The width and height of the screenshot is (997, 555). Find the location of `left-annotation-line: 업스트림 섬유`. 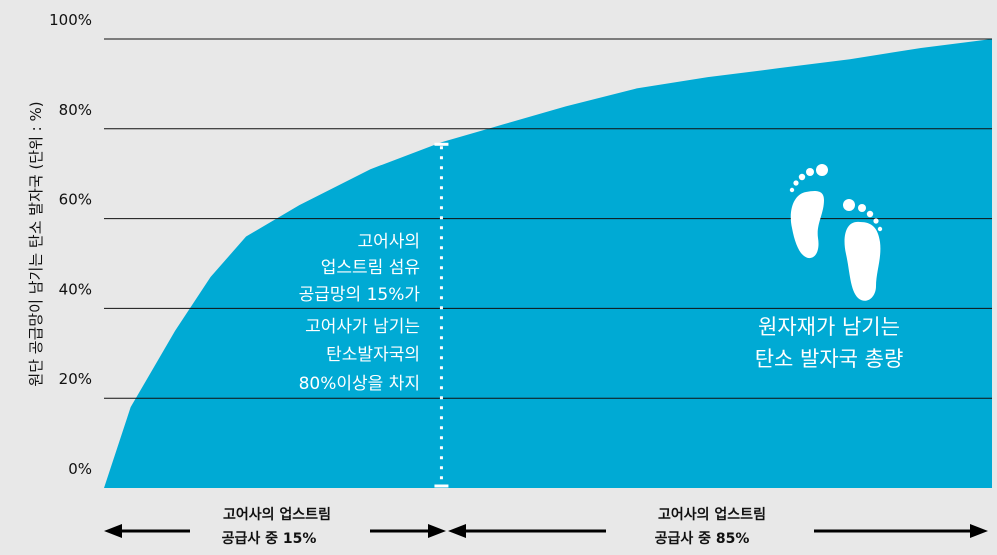

left-annotation-line: 업스트림 섬유 is located at coordinates (370, 268).